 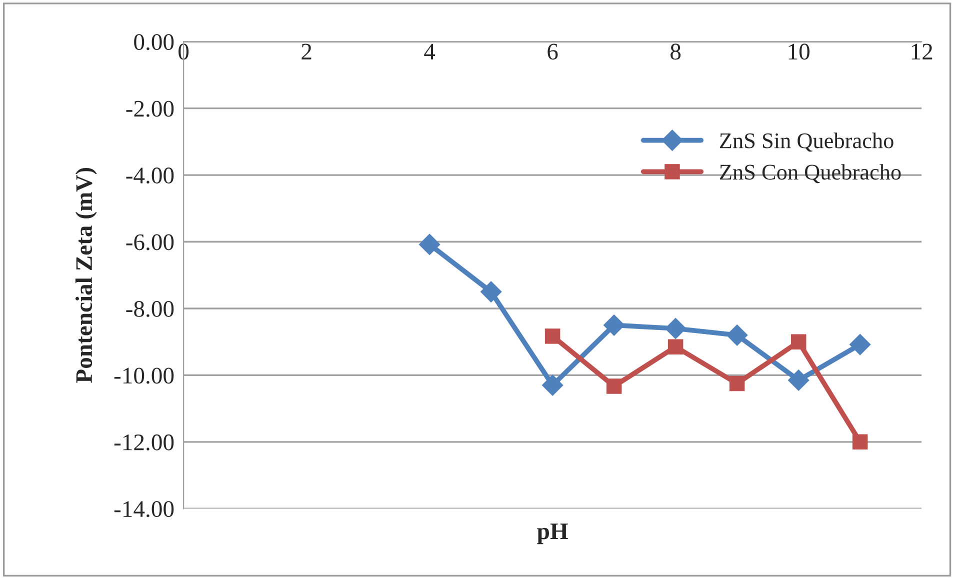 What do you see at coordinates (150, 309) in the screenshot?
I see `y-tick-label: -8.00` at bounding box center [150, 309].